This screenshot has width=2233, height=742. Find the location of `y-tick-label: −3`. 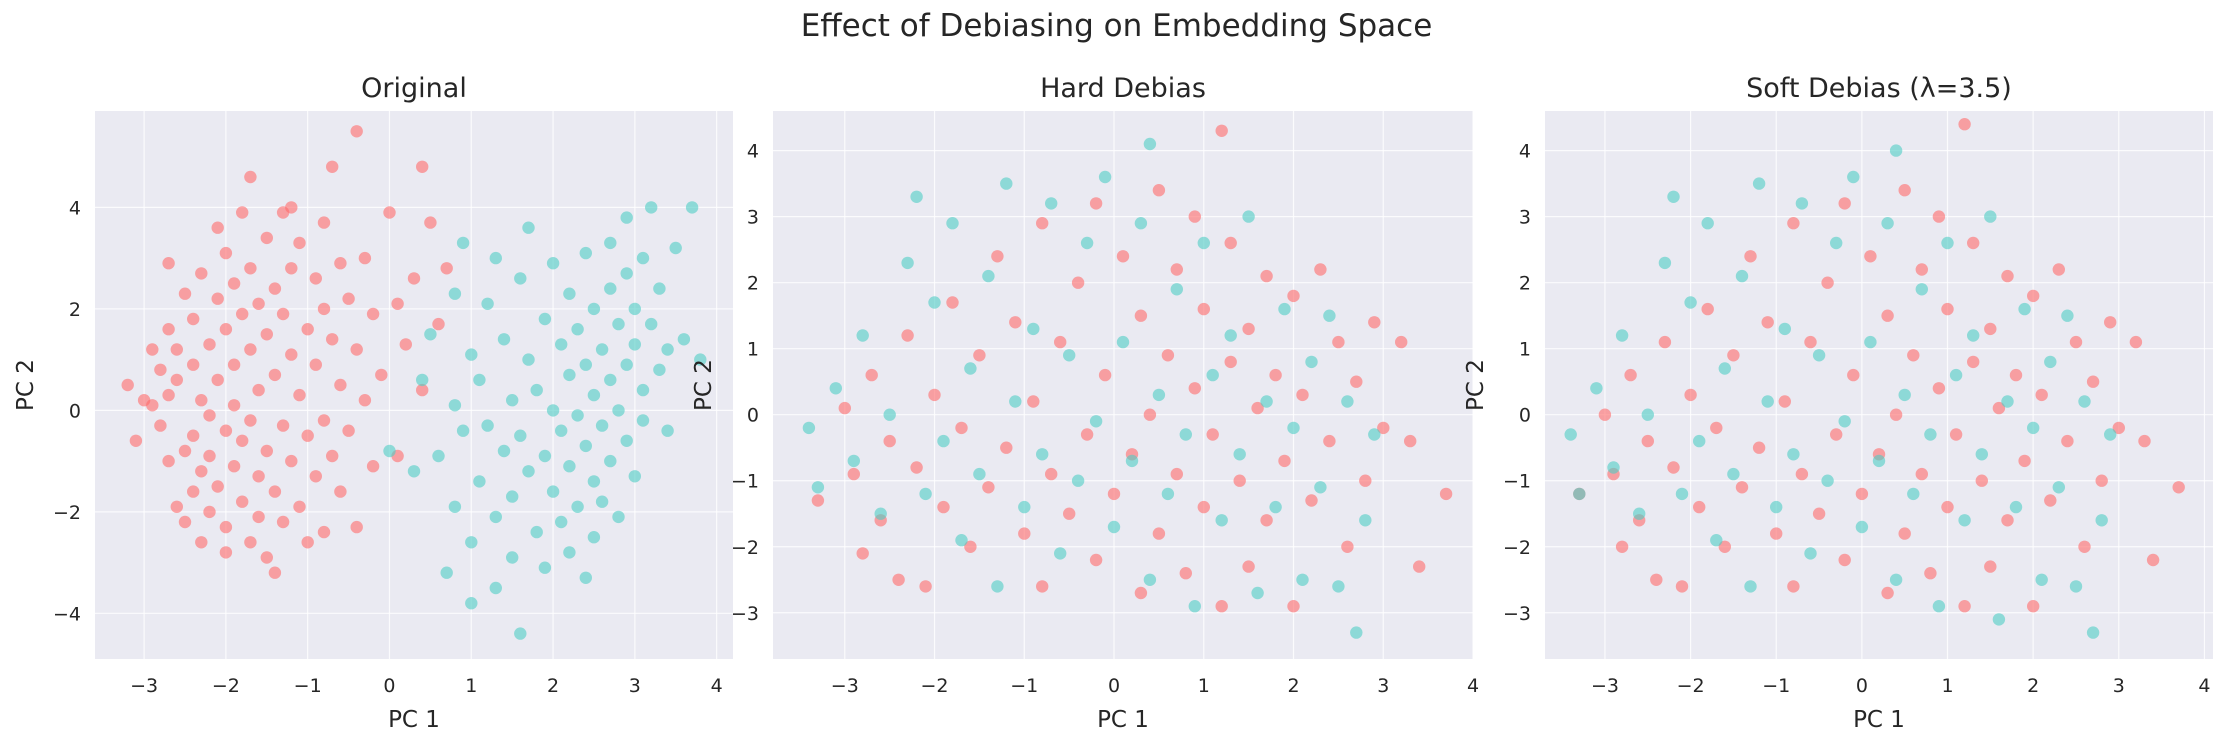

y-tick-label: −3 is located at coordinates (1517, 614).